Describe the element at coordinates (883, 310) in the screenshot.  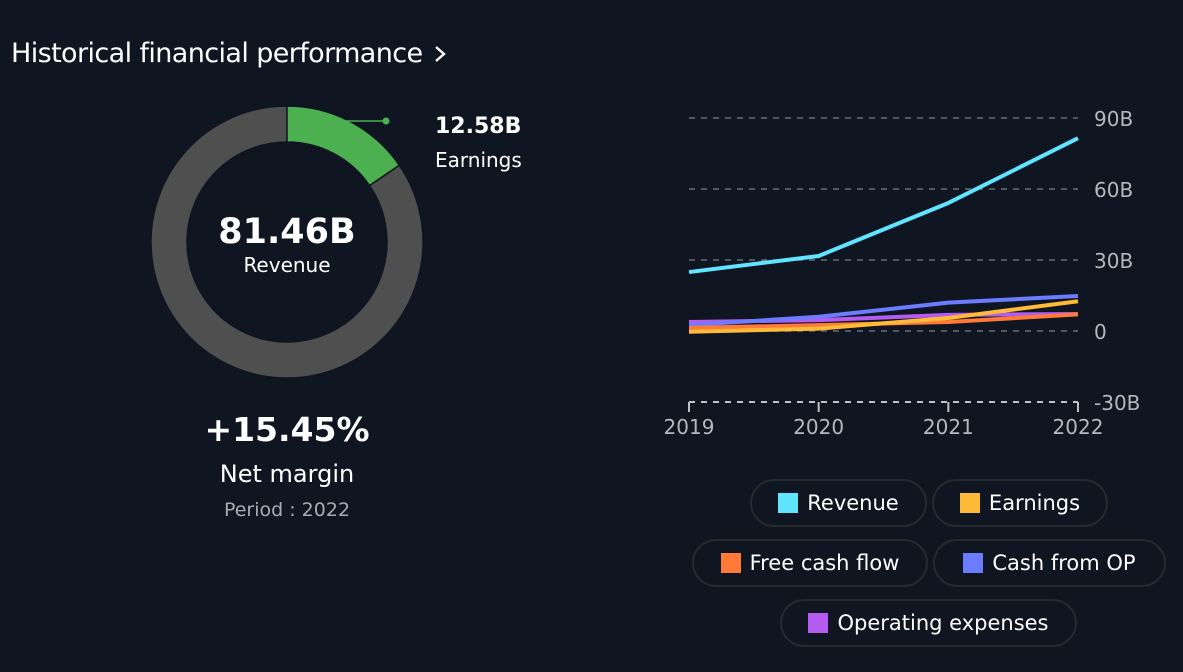
I see `series-line-cash-from-op` at that location.